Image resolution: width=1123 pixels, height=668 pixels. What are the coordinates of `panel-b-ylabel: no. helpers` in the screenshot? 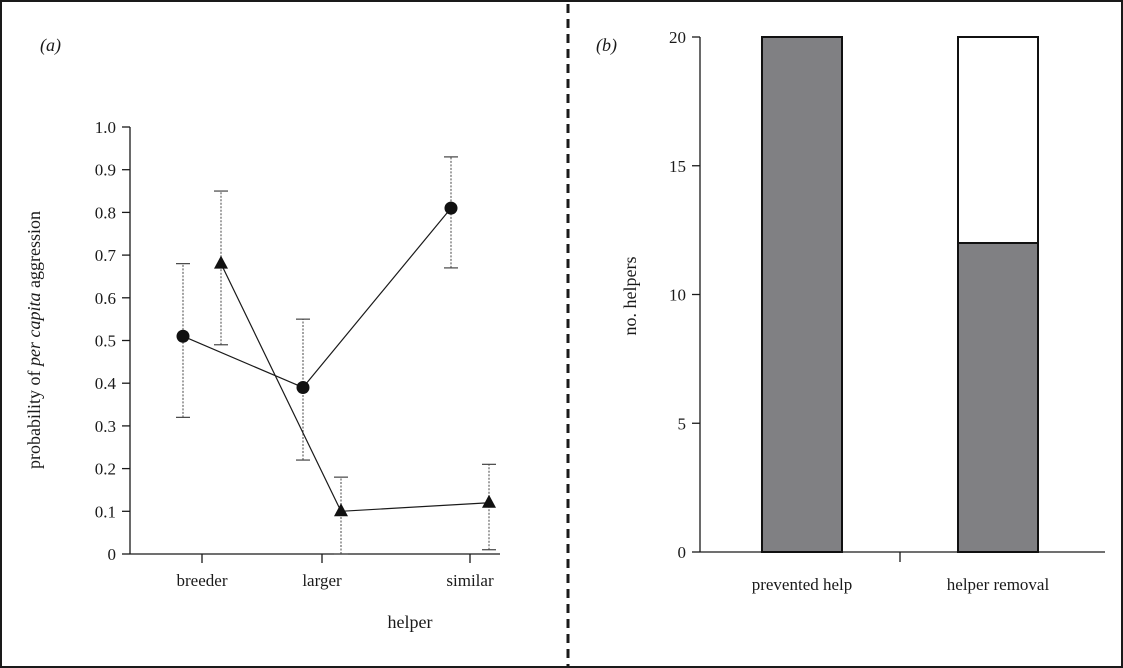 It's located at (630, 296).